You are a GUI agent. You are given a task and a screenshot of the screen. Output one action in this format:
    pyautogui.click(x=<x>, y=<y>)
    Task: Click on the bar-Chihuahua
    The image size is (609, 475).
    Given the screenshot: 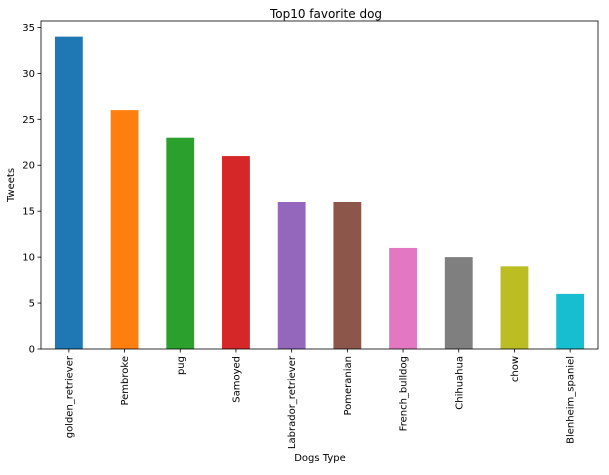 What is the action you would take?
    pyautogui.click(x=458, y=303)
    